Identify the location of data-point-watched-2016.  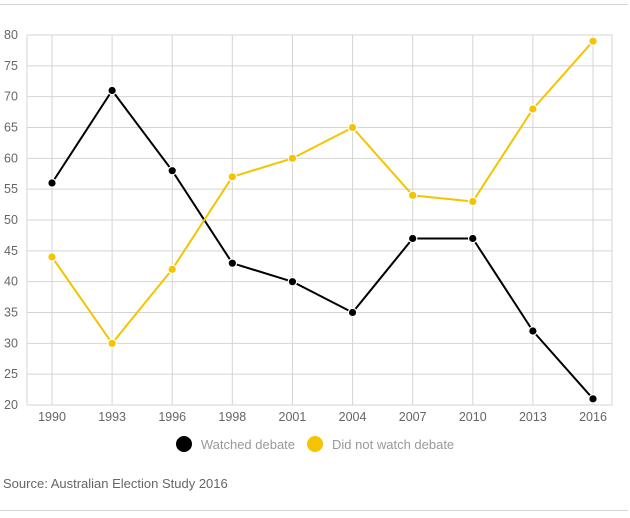
(593, 399).